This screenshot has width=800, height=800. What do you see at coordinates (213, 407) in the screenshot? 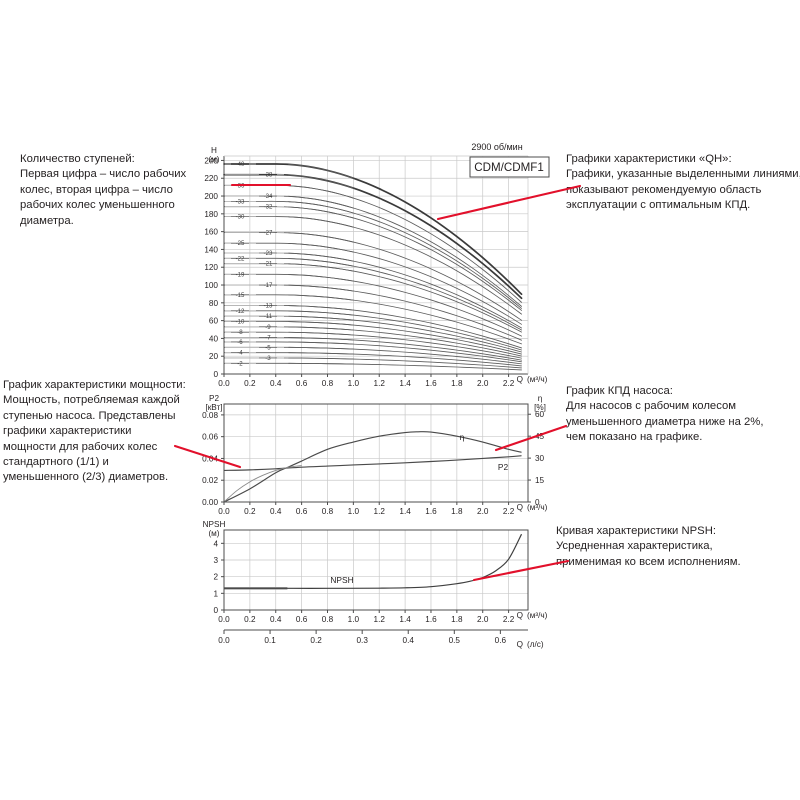
I see `power-y-axis-unit: [кВт]` at bounding box center [213, 407].